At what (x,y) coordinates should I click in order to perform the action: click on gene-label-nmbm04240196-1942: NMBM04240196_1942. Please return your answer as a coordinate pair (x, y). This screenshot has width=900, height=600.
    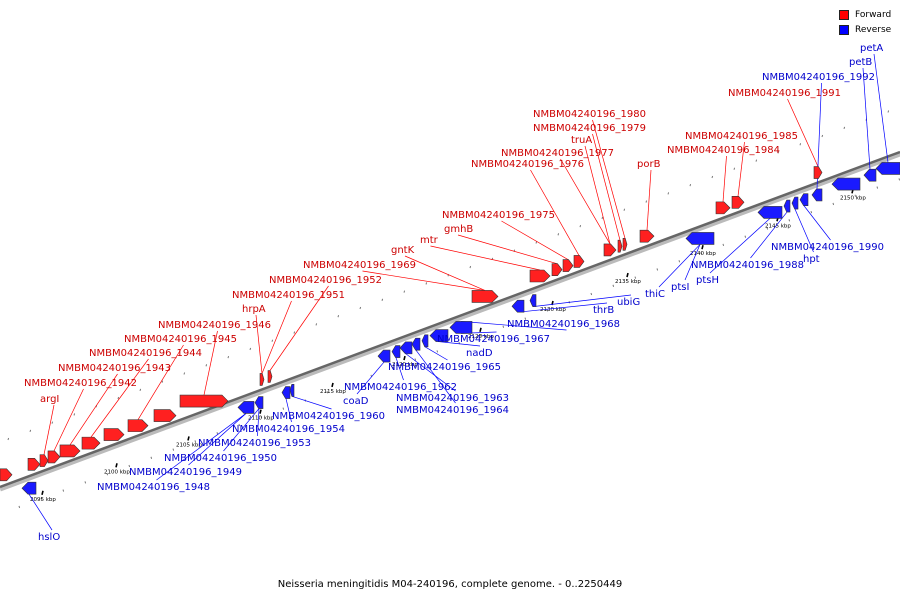
    Looking at the image, I should click on (80, 383).